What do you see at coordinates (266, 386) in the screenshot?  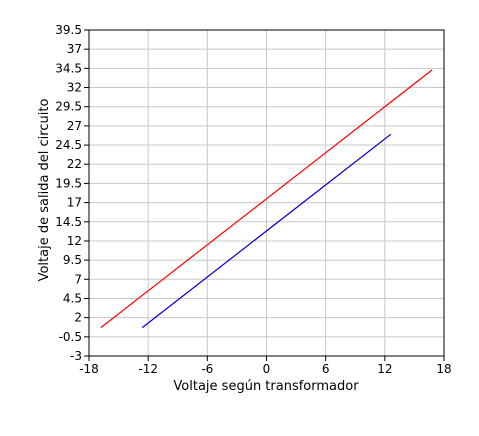 I see `x-axis-title: Voltaje según transformador` at bounding box center [266, 386].